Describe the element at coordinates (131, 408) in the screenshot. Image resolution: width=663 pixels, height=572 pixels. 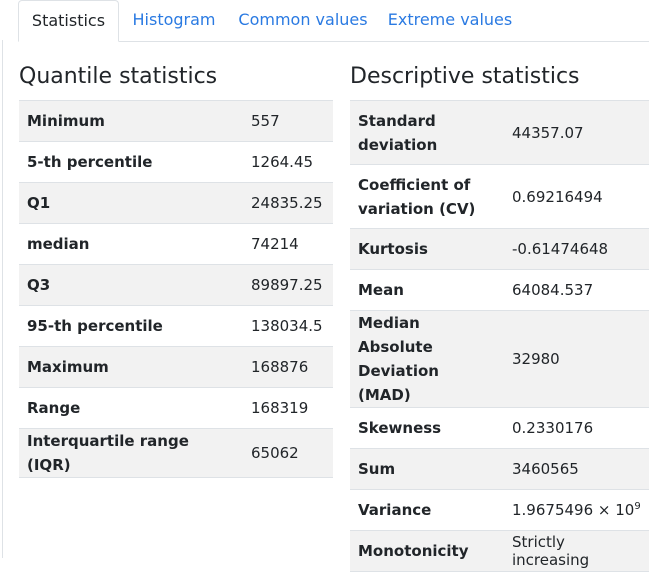
I see `row-label: Range` at that location.